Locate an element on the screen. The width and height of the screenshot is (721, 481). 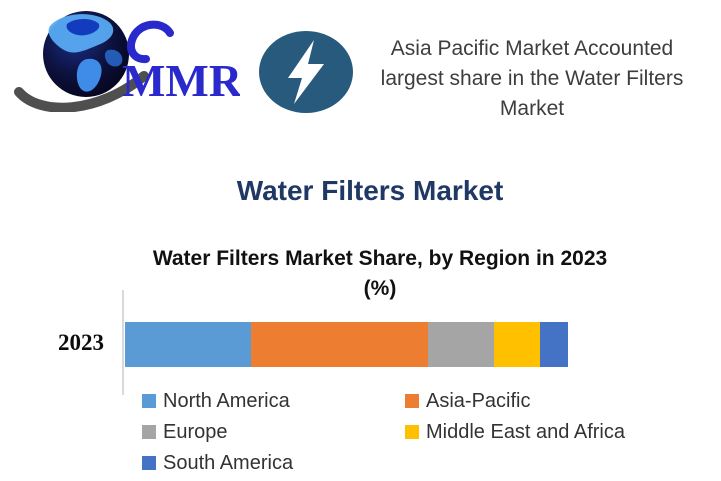
bar-segment-asia-pacific is located at coordinates (339, 344).